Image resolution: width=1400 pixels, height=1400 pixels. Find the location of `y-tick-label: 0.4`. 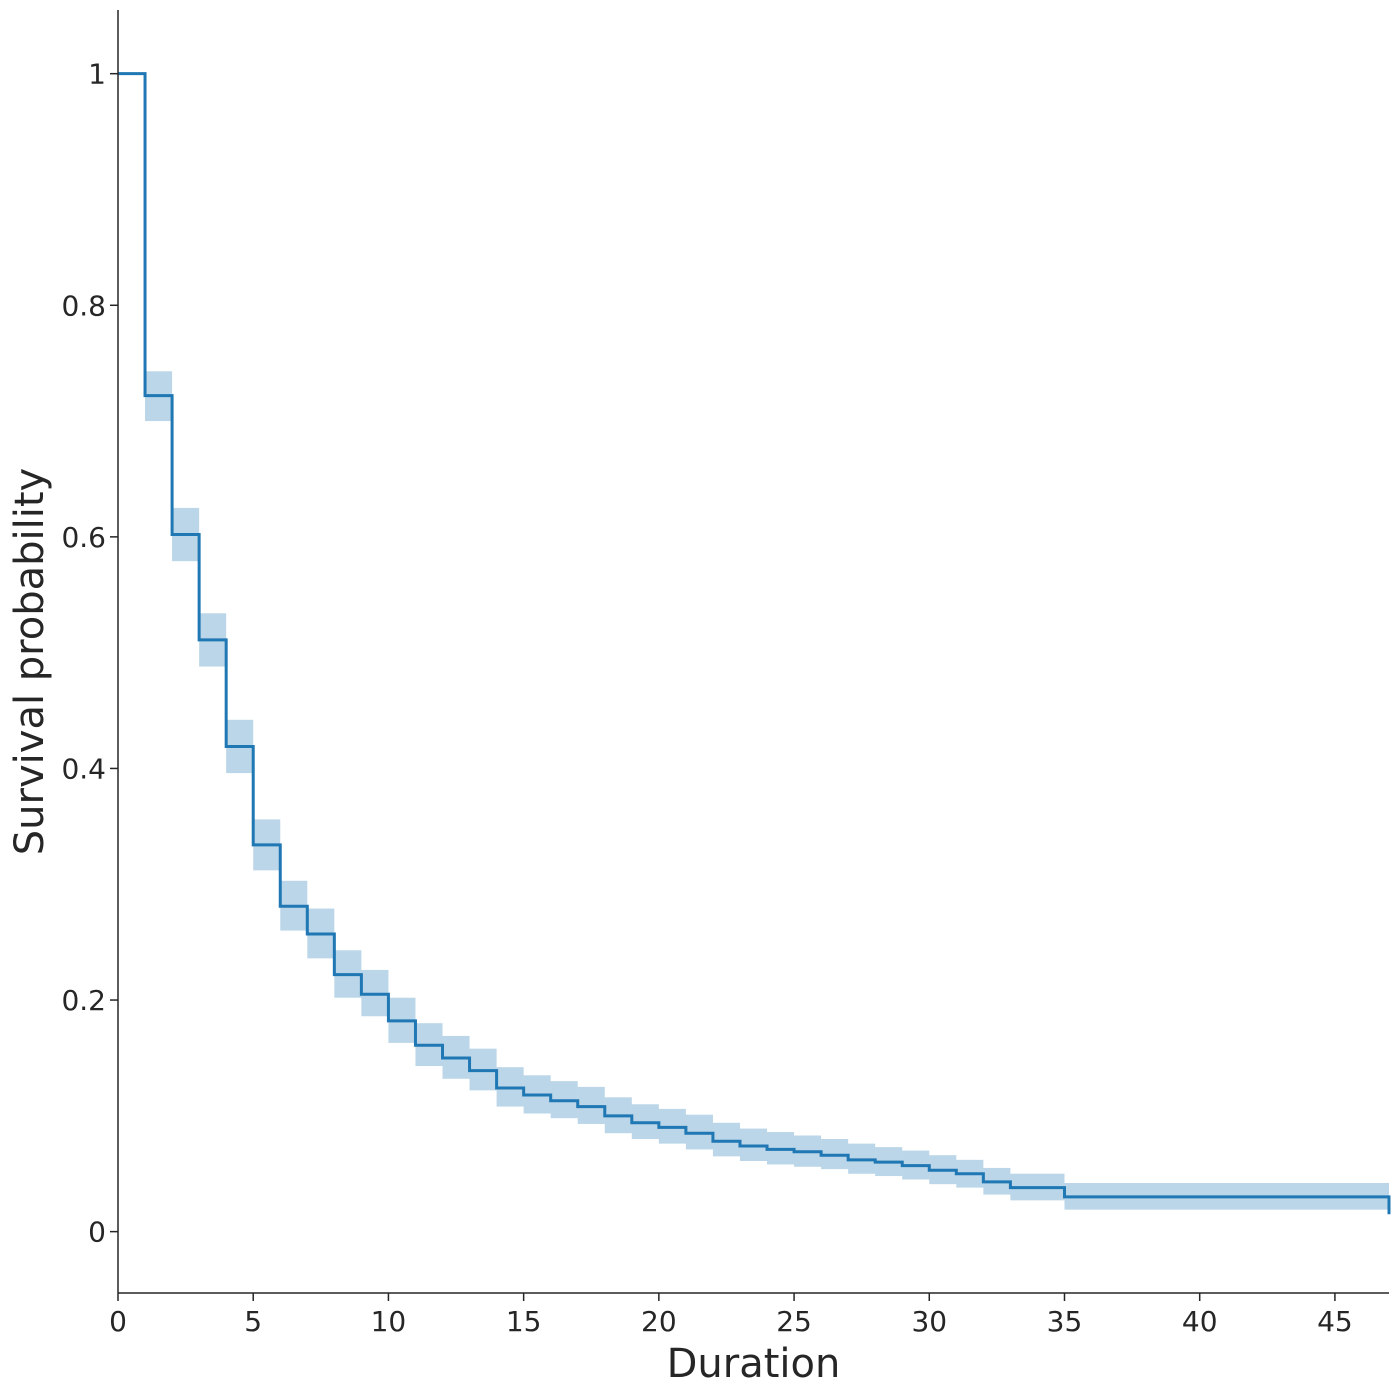

y-tick-label: 0.4 is located at coordinates (83, 768).